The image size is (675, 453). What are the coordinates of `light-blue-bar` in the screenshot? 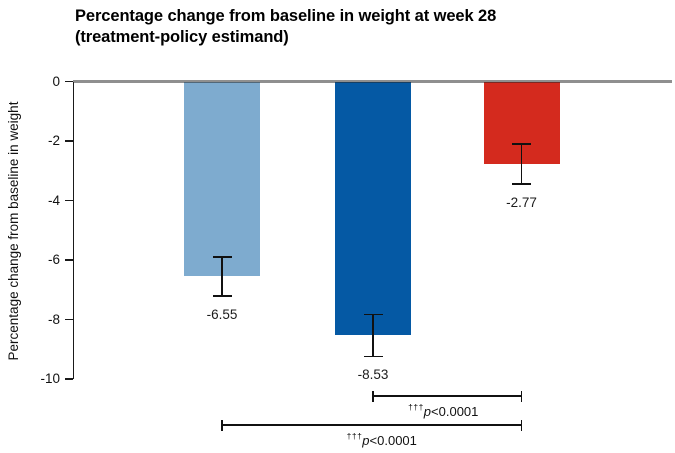 It's located at (222, 179).